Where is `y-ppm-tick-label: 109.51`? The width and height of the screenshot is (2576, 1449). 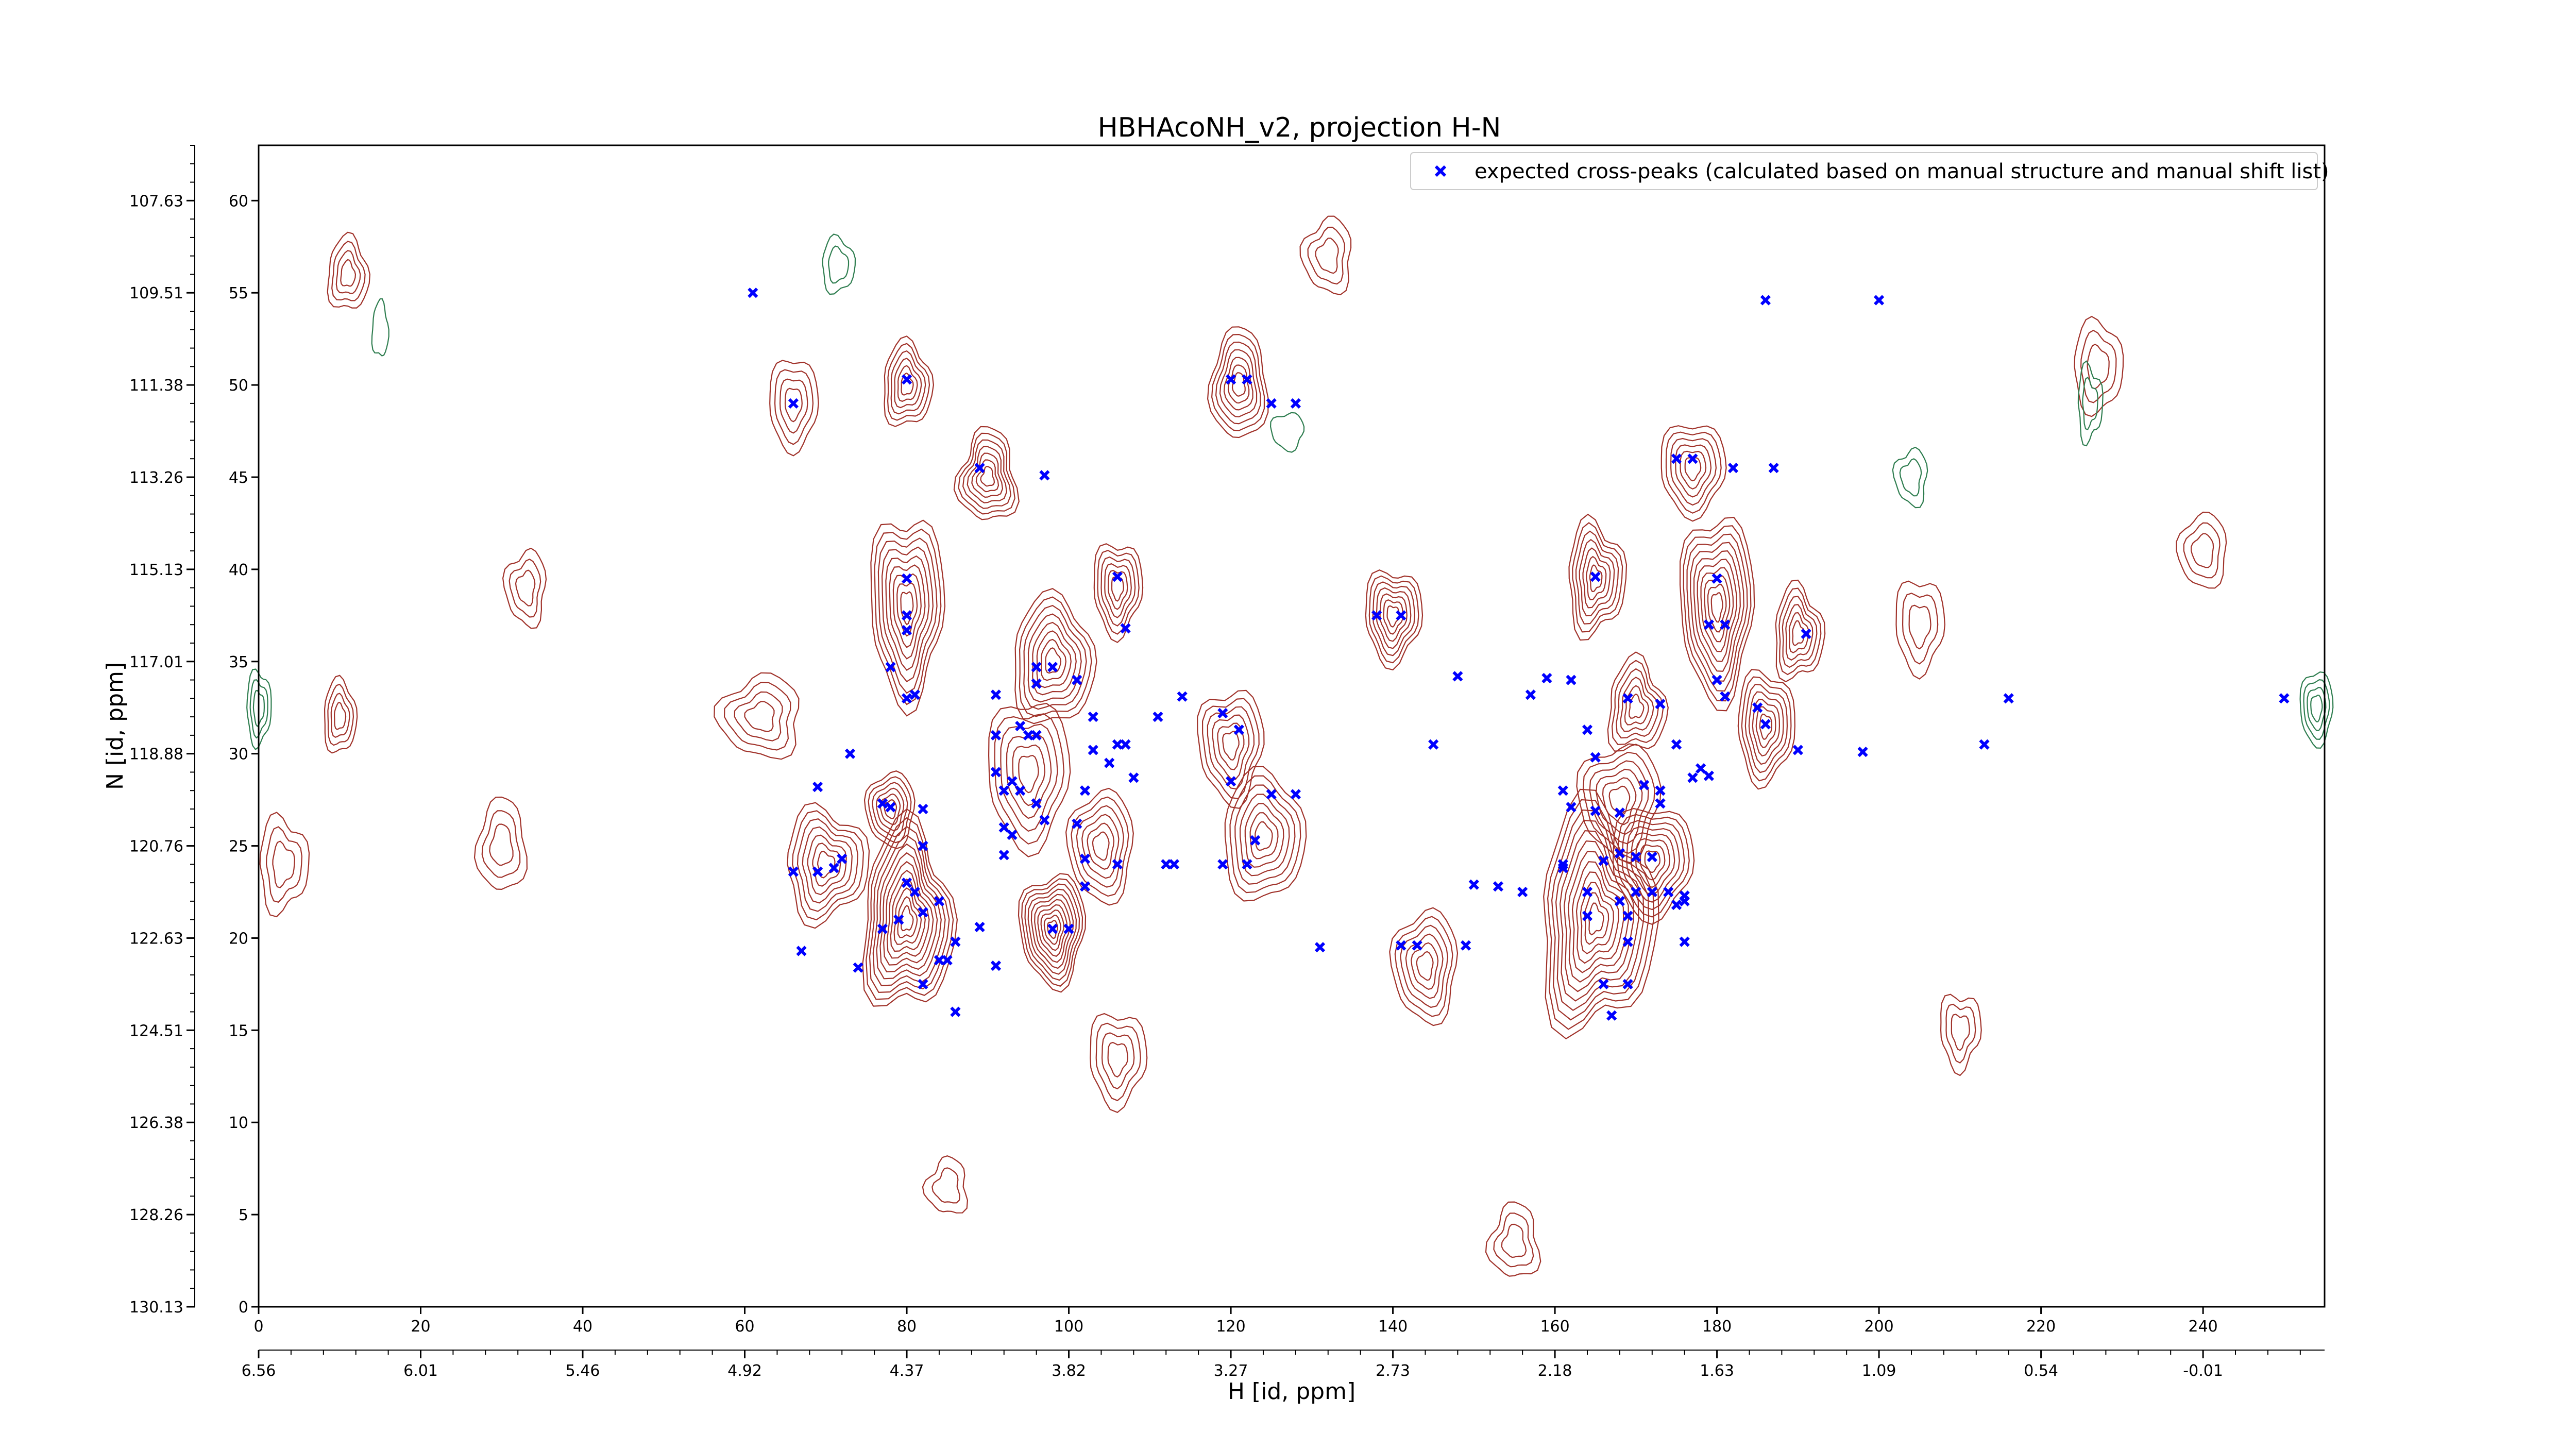 y-ppm-tick-label: 109.51 is located at coordinates (156, 293).